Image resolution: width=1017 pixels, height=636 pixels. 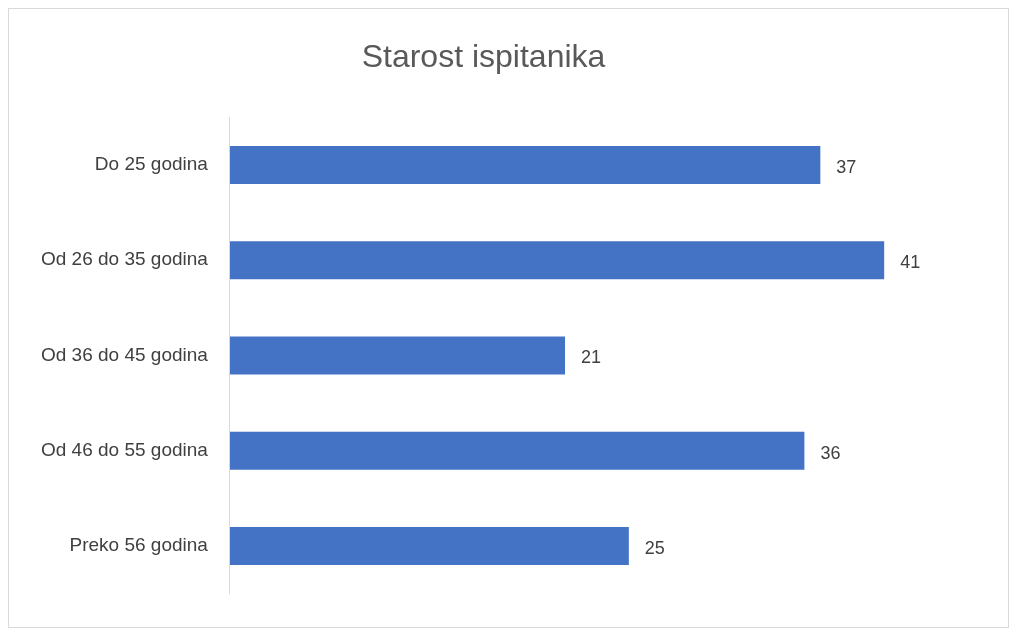 I want to click on data-label: 41, so click(x=910, y=262).